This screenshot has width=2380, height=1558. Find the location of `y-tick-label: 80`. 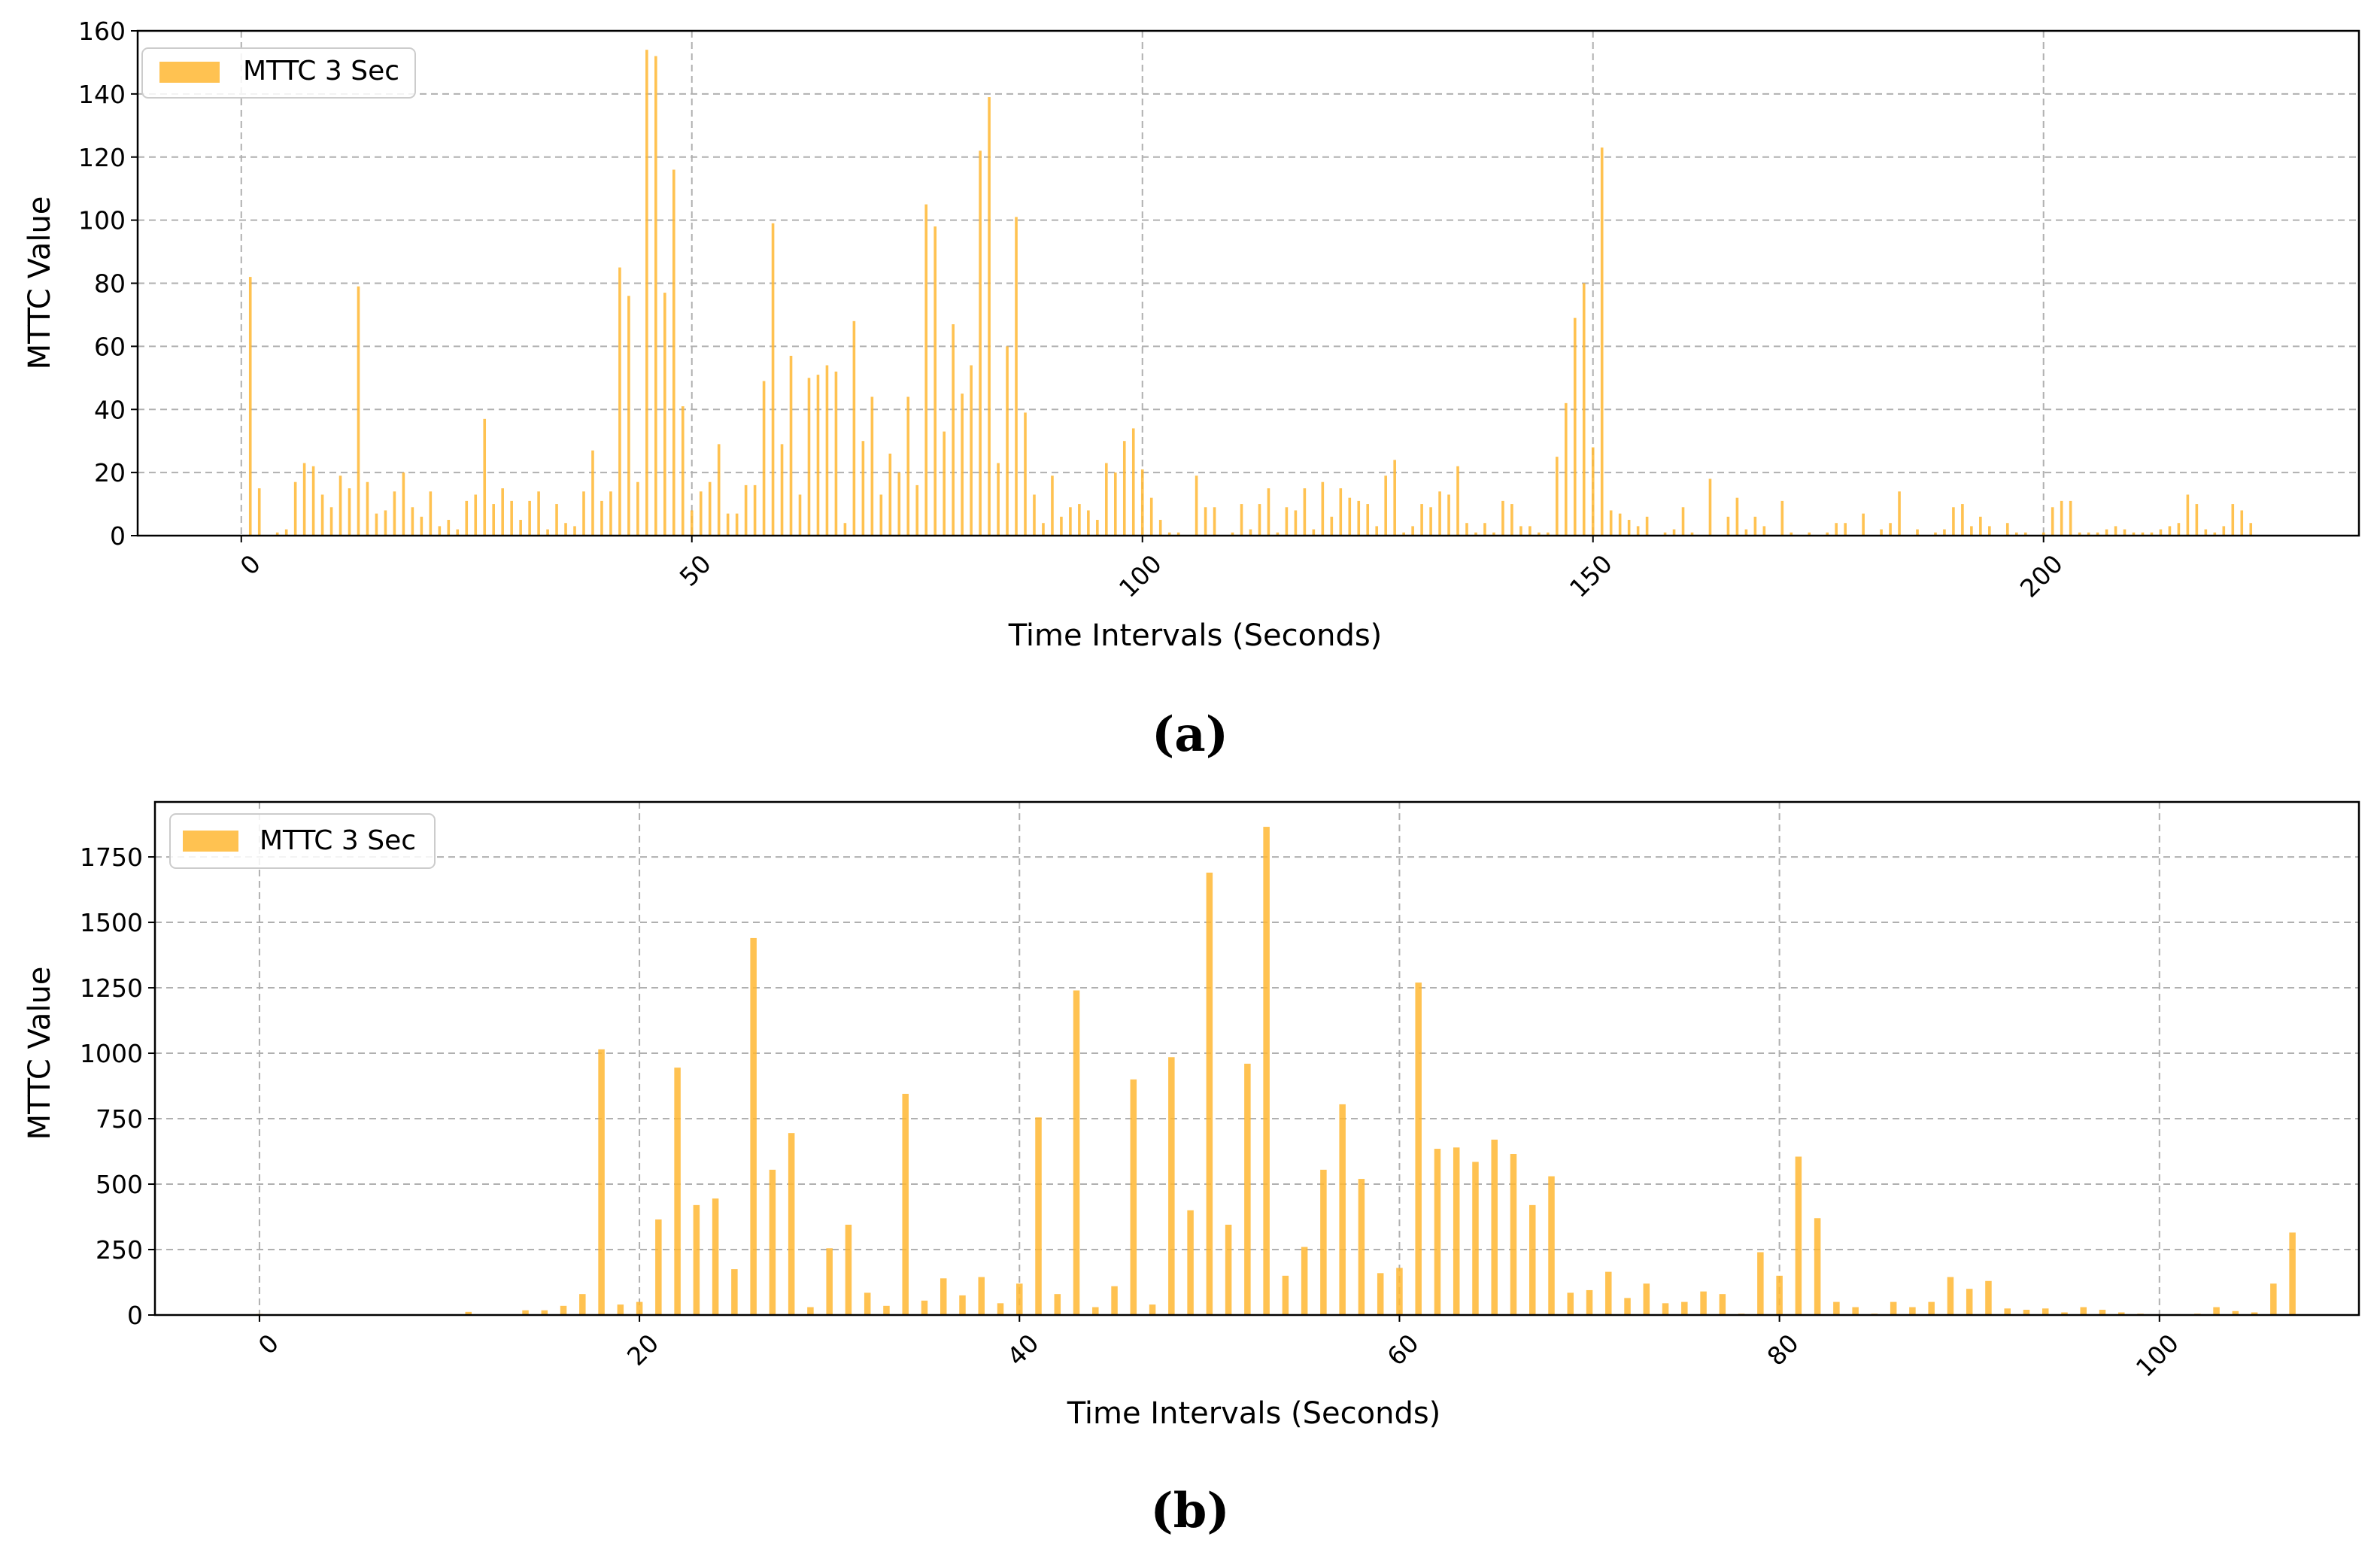

y-tick-label: 80 is located at coordinates (110, 284).